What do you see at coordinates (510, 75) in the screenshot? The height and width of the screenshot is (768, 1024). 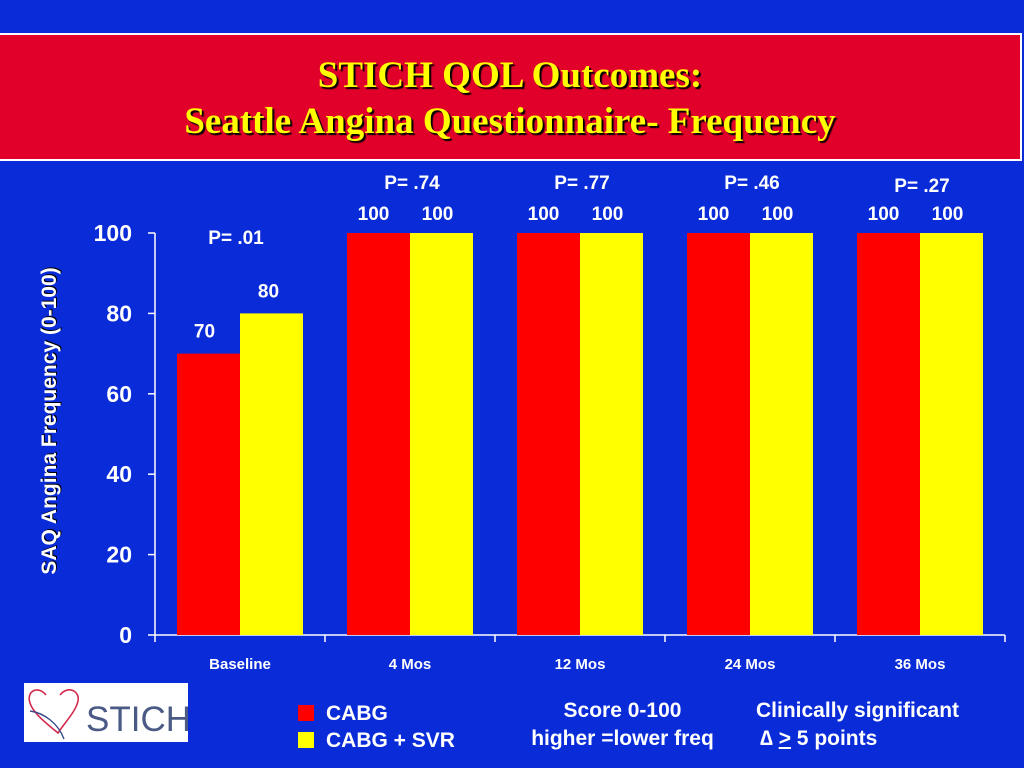 I see `title-line-1: STICH QOL Outcomes:` at bounding box center [510, 75].